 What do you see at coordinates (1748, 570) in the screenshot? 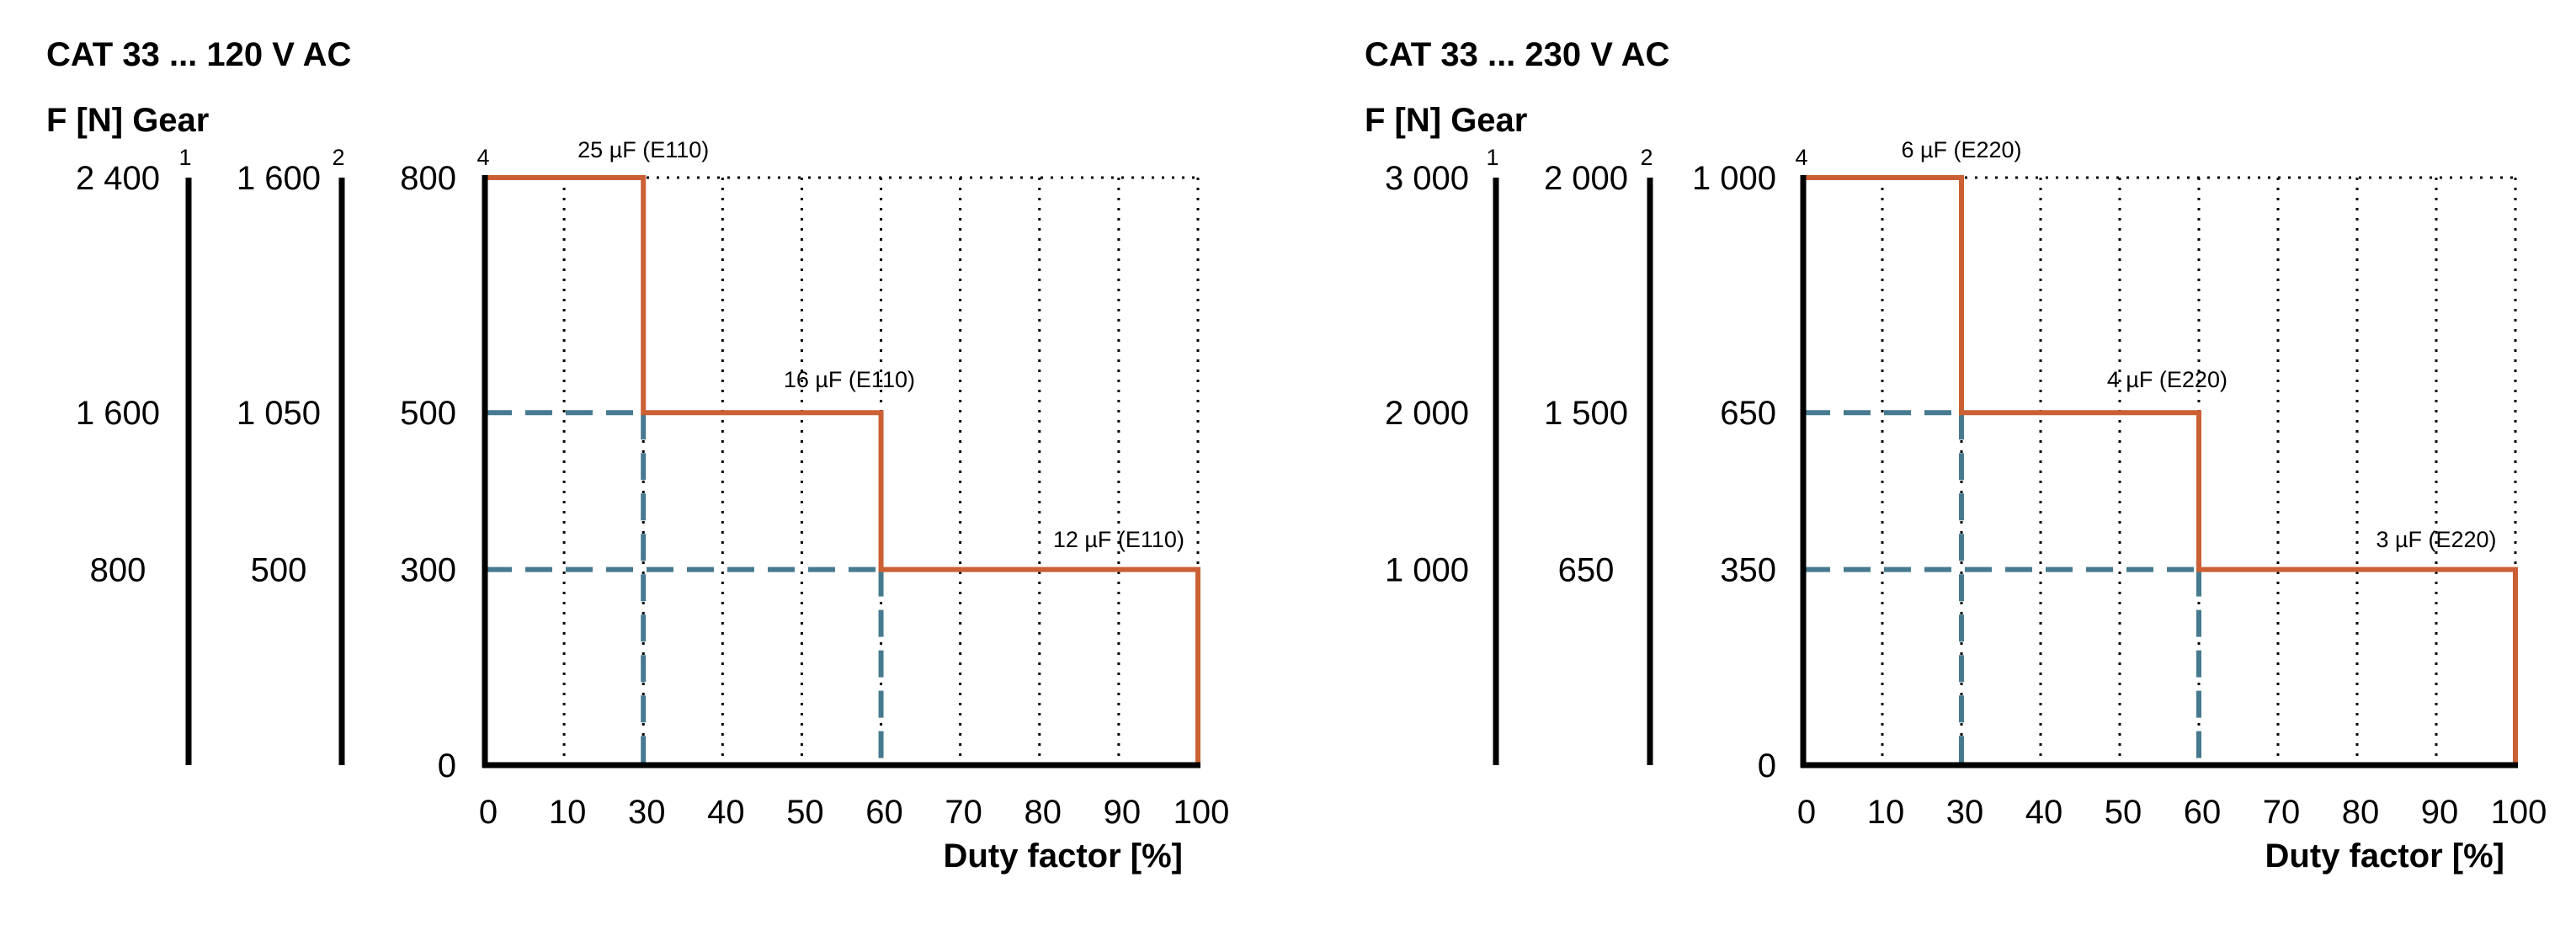
I see `y-tick-label: 350` at bounding box center [1748, 570].